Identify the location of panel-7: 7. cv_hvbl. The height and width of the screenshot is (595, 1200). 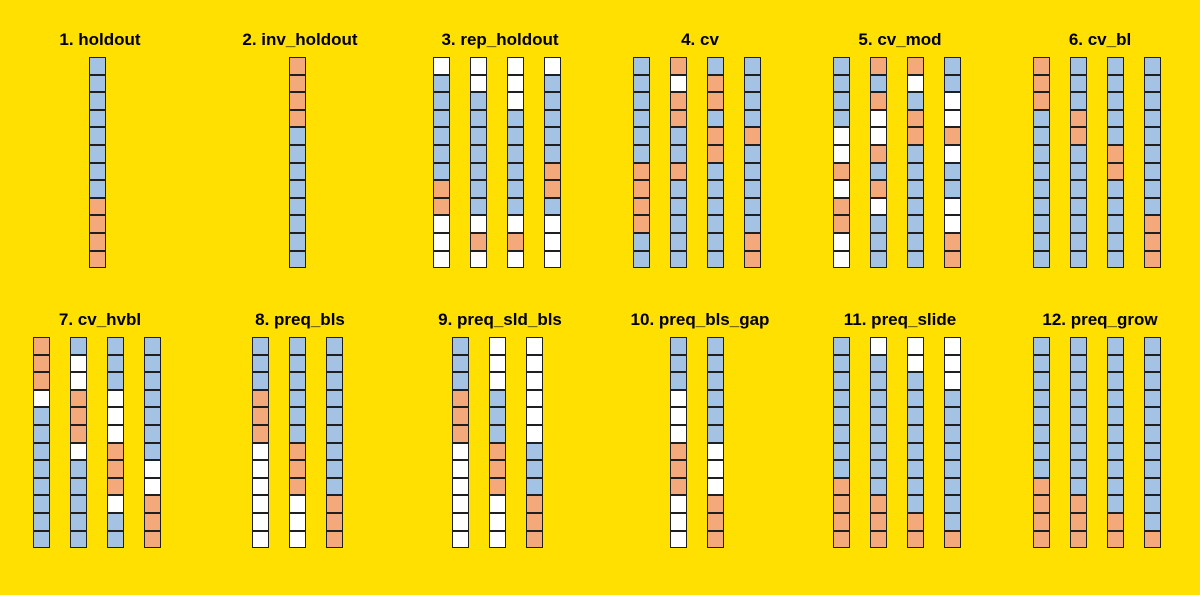
(100, 440).